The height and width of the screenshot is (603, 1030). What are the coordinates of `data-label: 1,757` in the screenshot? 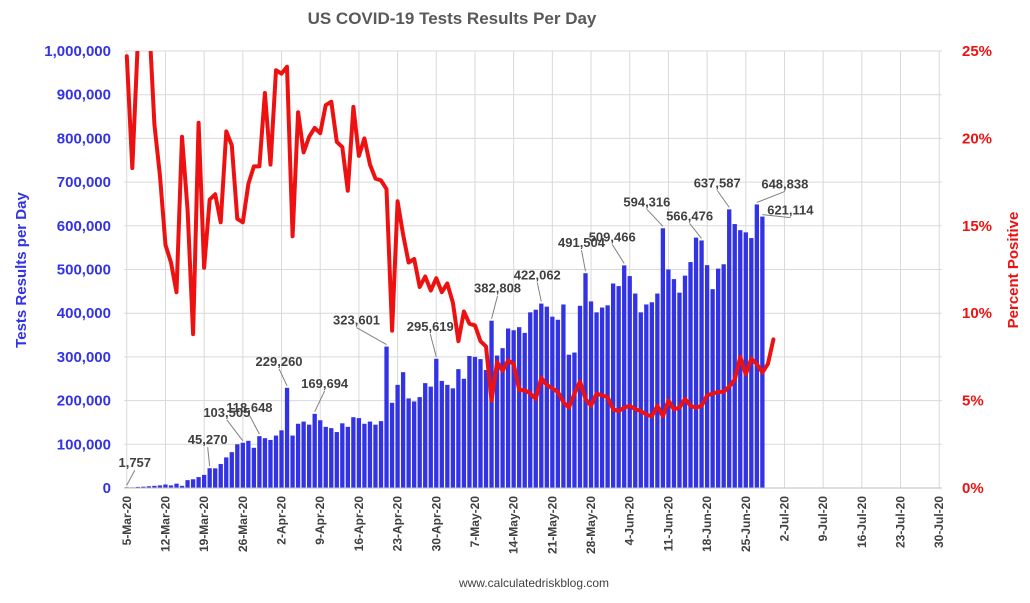 It's located at (134, 462).